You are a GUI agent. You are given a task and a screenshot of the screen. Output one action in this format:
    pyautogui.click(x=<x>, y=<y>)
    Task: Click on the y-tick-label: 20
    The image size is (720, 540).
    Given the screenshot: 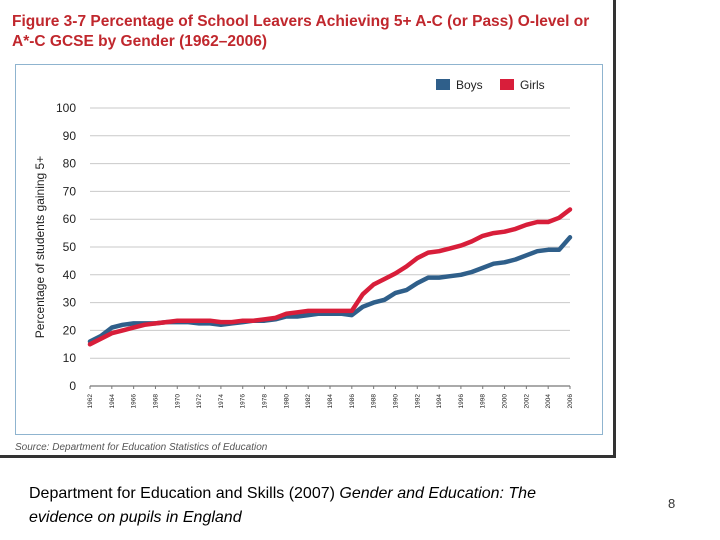 What is the action you would take?
    pyautogui.click(x=70, y=330)
    